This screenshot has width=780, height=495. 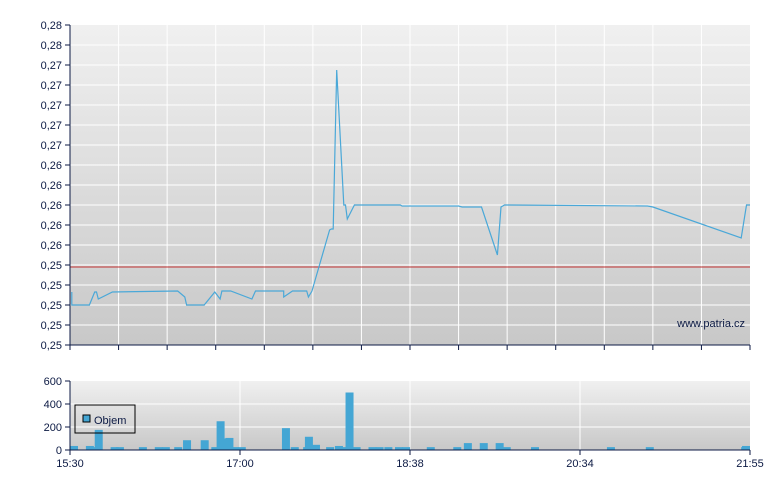 I want to click on y-tick-label: 200, so click(x=53, y=428).